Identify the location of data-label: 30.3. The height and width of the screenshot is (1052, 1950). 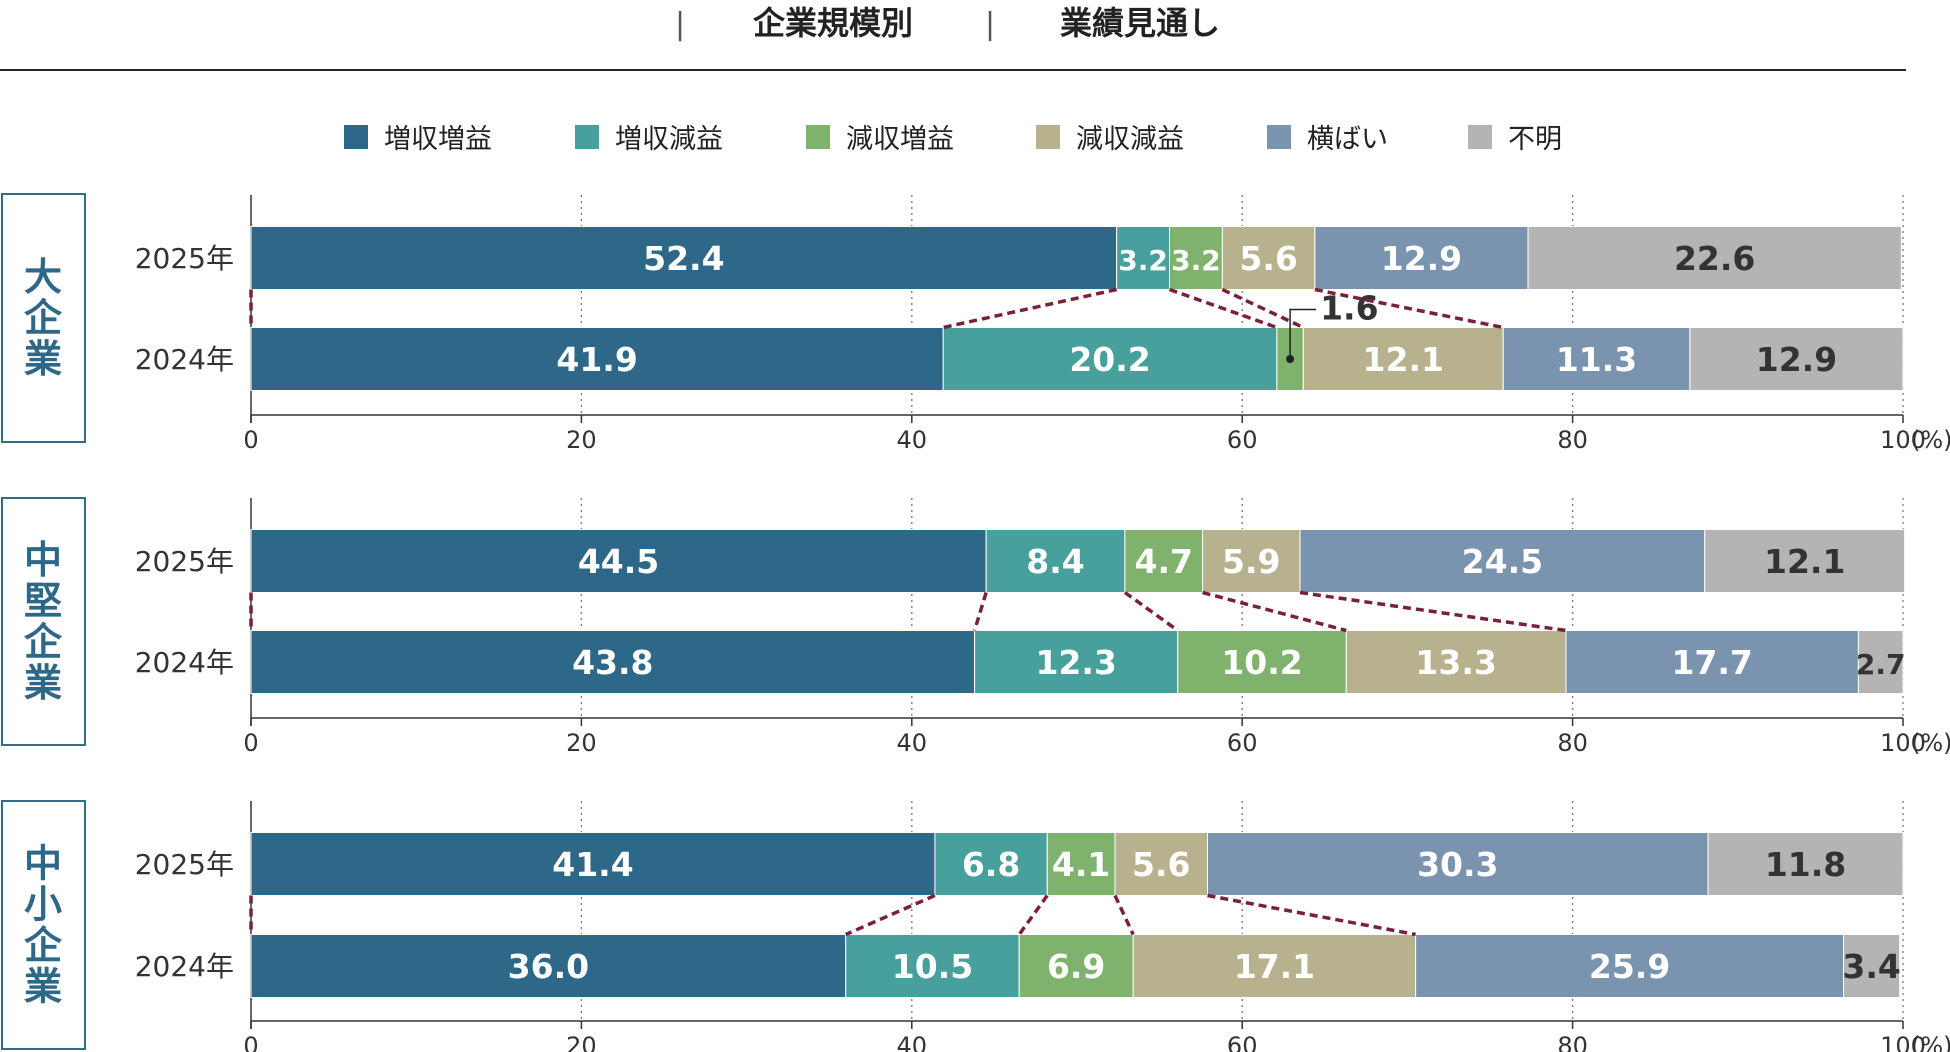
(1457, 864).